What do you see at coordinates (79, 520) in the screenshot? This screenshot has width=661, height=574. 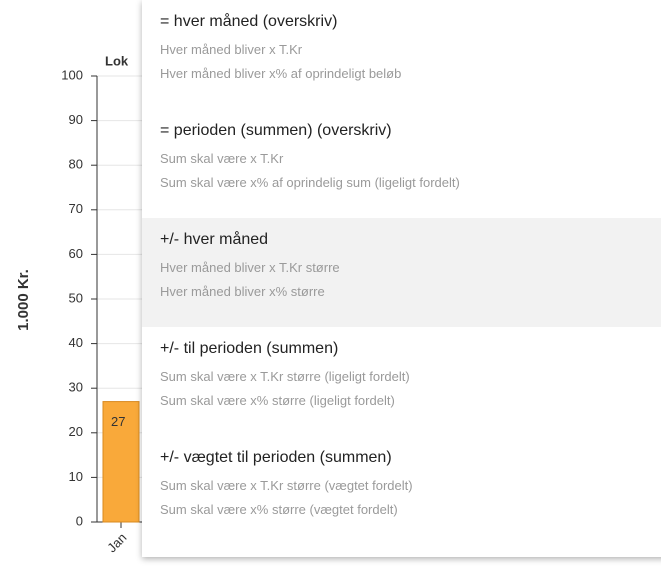 I see `y-tick-label: 0` at bounding box center [79, 520].